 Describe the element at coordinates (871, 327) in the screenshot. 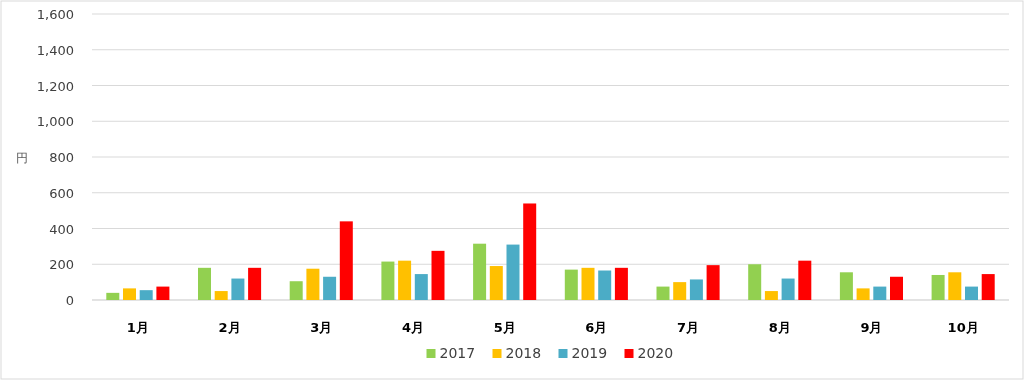

I see `x-tick-label: 9月` at that location.